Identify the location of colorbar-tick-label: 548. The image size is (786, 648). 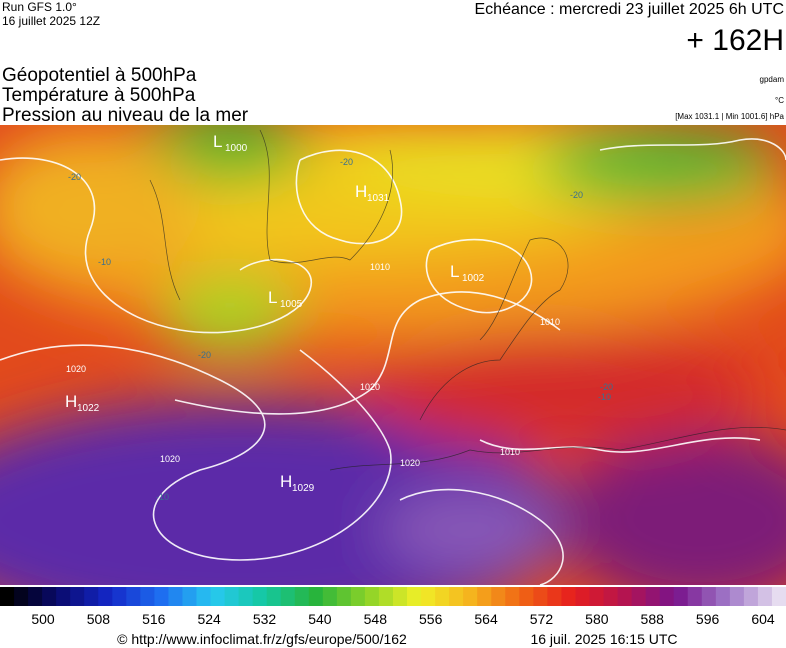
(376, 619).